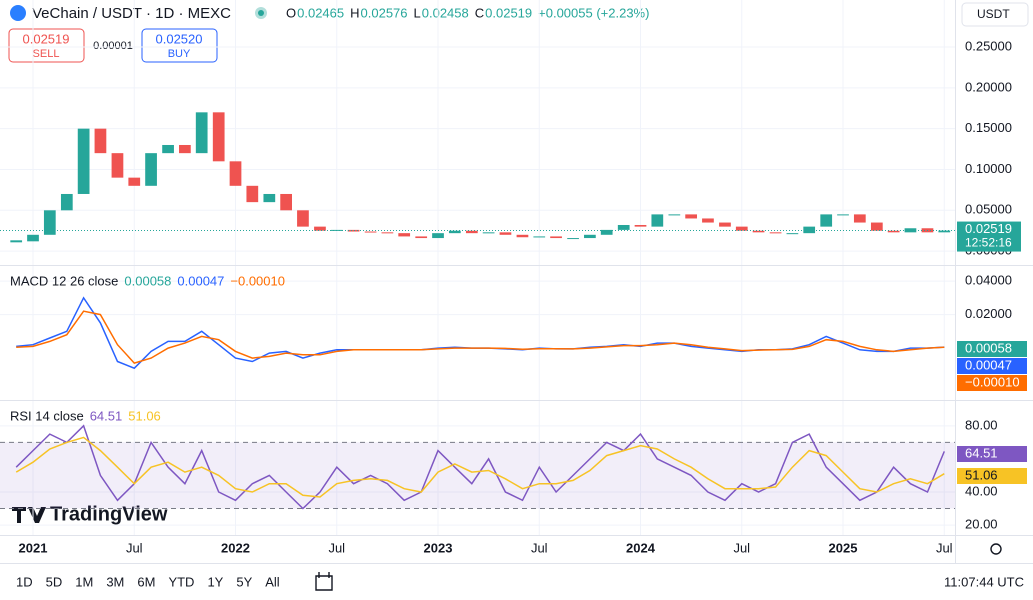 This screenshot has width=1033, height=600. I want to click on buy-price: 0.02520, so click(179, 38).